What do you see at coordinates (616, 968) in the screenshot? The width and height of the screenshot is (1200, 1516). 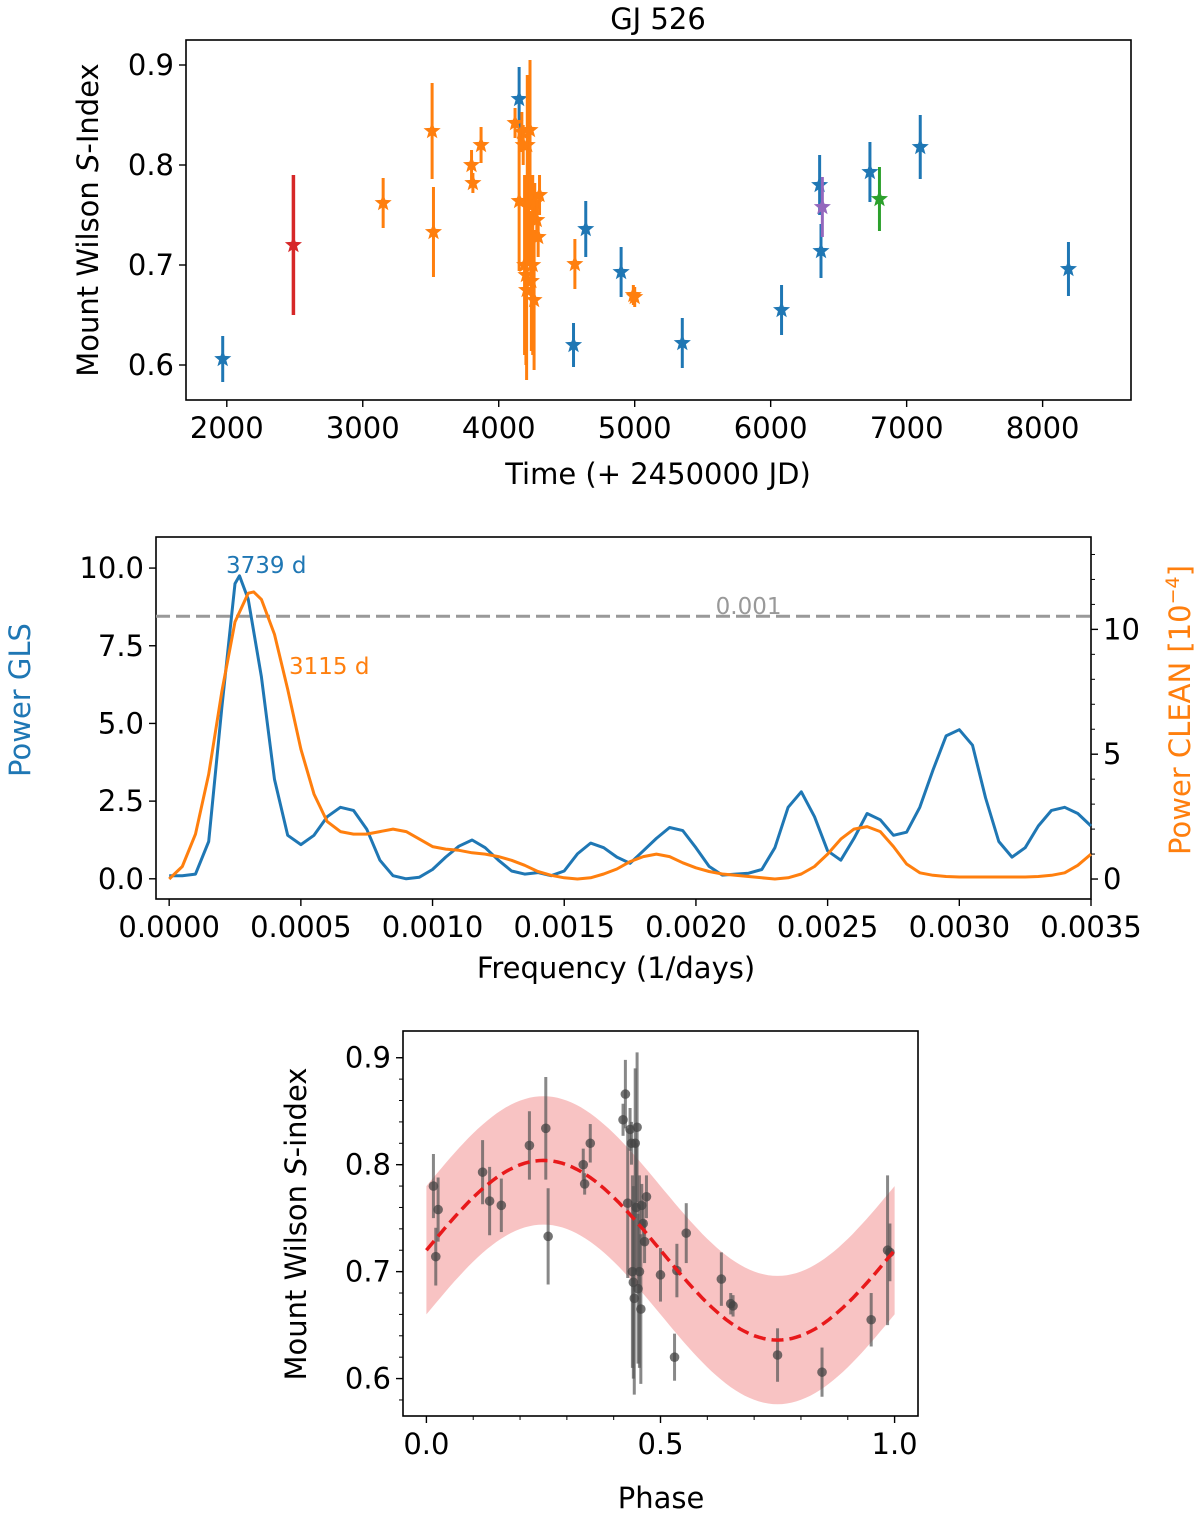 I see `periodogram-x-label: Frequency (1/days)` at bounding box center [616, 968].